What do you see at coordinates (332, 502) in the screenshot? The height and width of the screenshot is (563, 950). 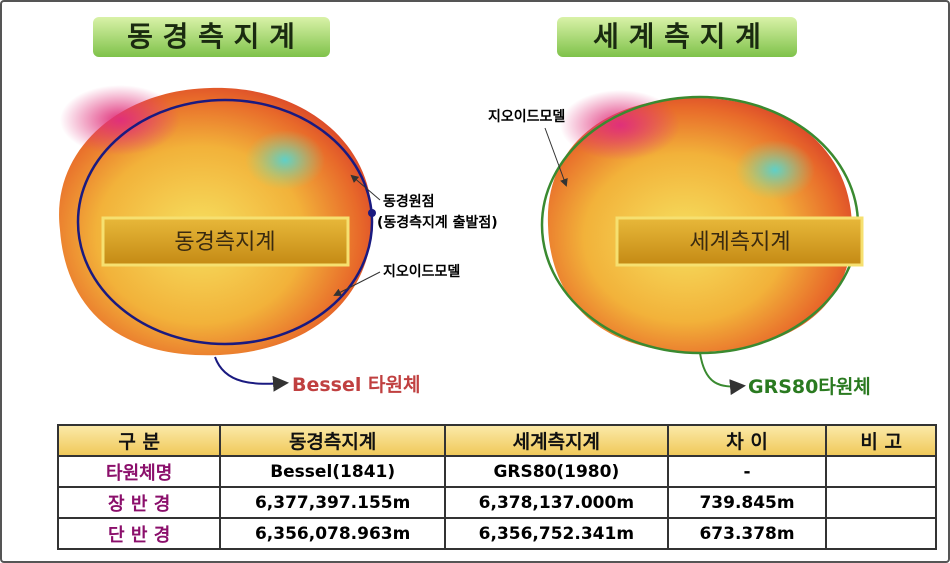 I see `cell: 6,377,397.155m` at bounding box center [332, 502].